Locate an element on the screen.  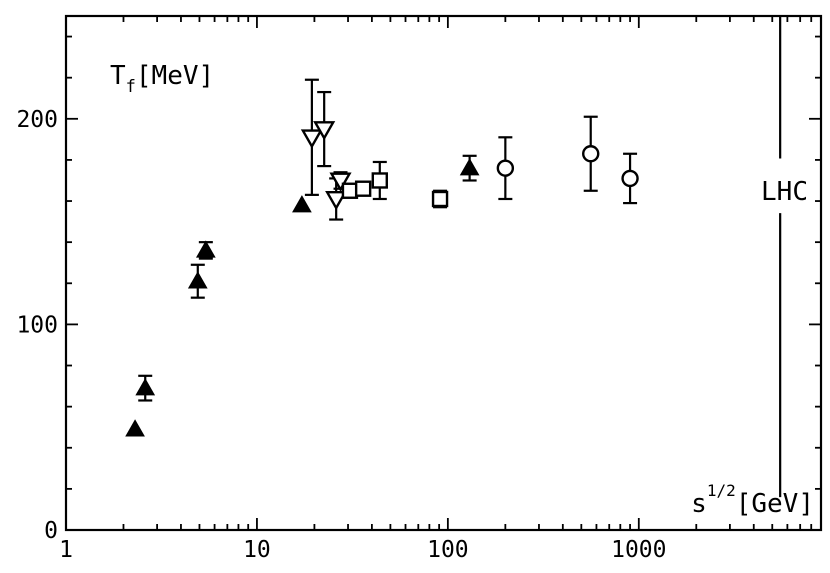
x-axis-label: s1/2[GeV] is located at coordinates (752, 500).